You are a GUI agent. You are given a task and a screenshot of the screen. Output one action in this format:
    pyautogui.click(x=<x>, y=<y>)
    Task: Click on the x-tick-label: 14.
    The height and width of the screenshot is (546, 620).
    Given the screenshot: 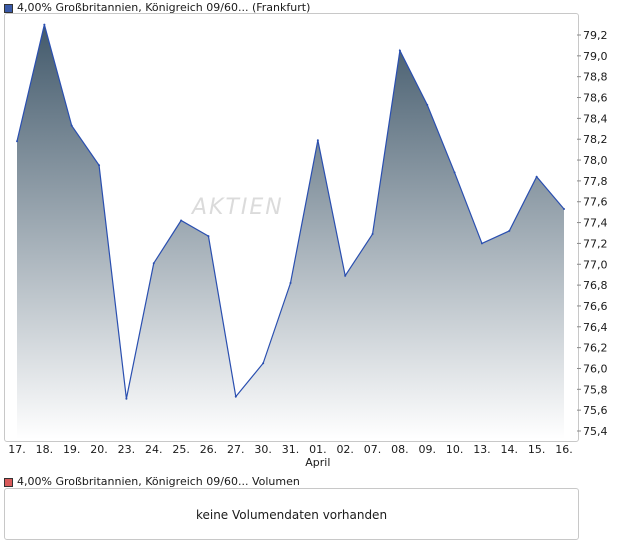 What is the action you would take?
    pyautogui.click(x=510, y=449)
    